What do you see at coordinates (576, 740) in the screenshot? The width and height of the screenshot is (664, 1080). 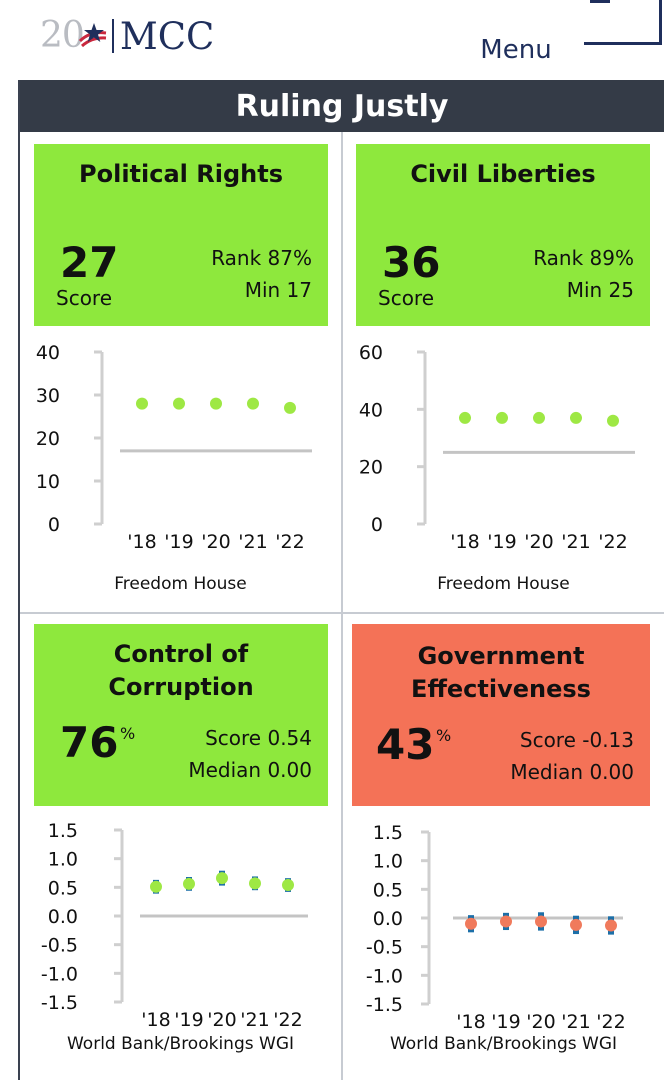 I see `indicator-score-detail: Score -0.13` at bounding box center [576, 740].